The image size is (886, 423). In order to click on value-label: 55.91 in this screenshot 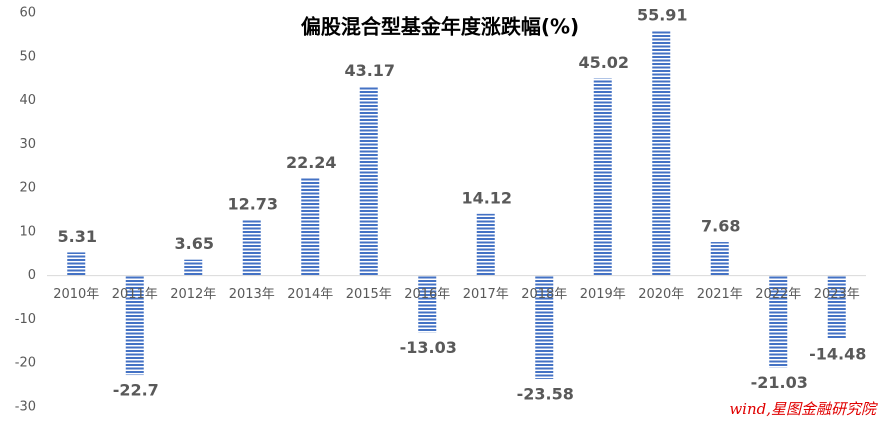, I will do `click(662, 14)`.